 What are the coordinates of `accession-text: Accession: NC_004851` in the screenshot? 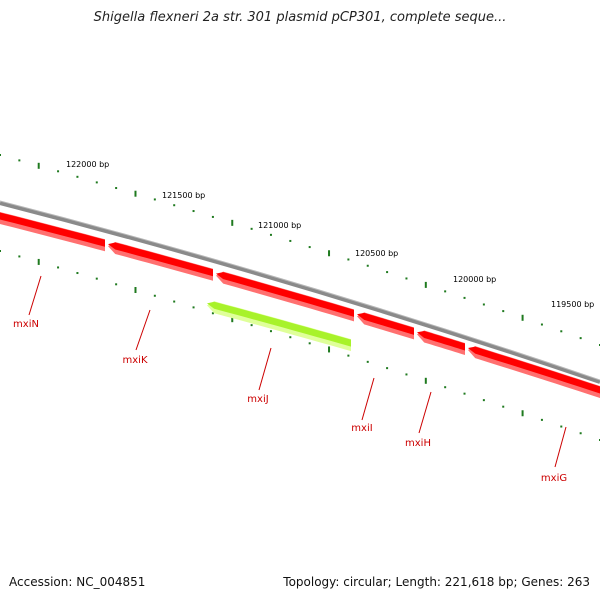 It's located at (77, 582).